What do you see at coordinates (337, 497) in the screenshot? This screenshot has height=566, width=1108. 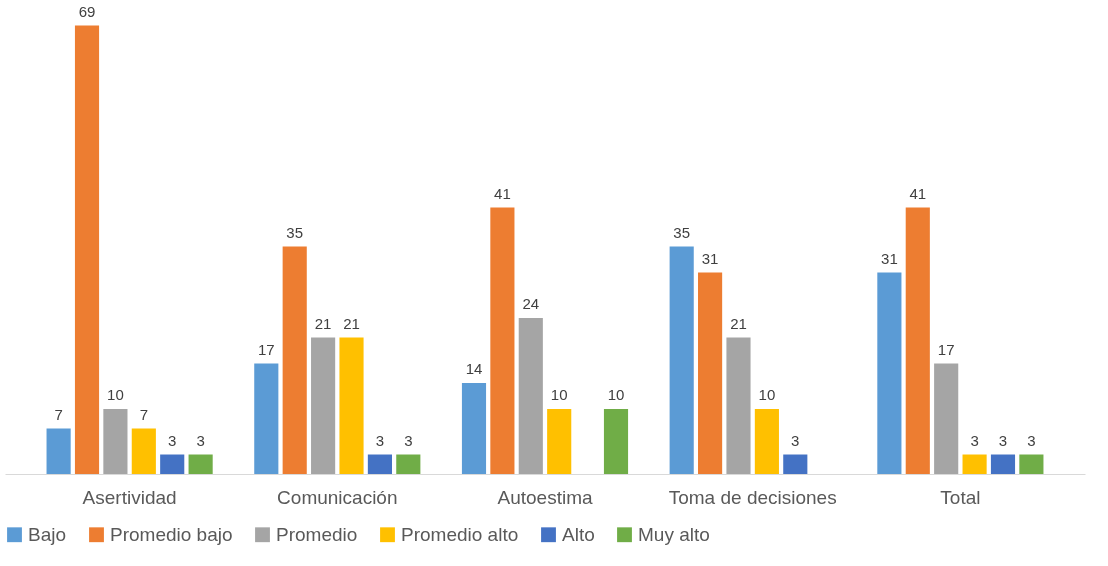 I see `x-tick-label: Comunicación` at bounding box center [337, 497].